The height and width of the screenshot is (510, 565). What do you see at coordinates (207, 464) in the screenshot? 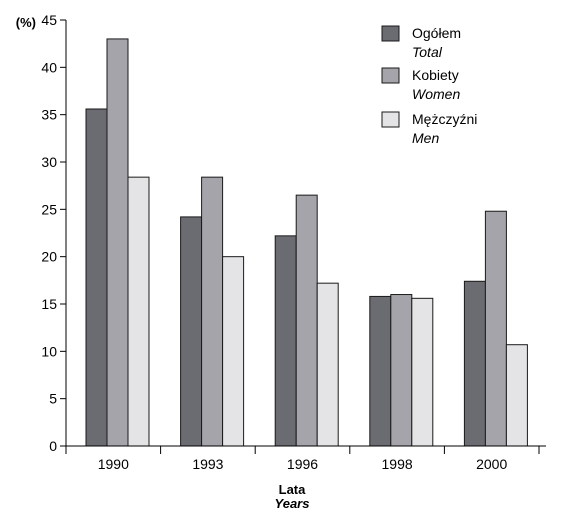
I see `x-tick-label: 1993` at bounding box center [207, 464].